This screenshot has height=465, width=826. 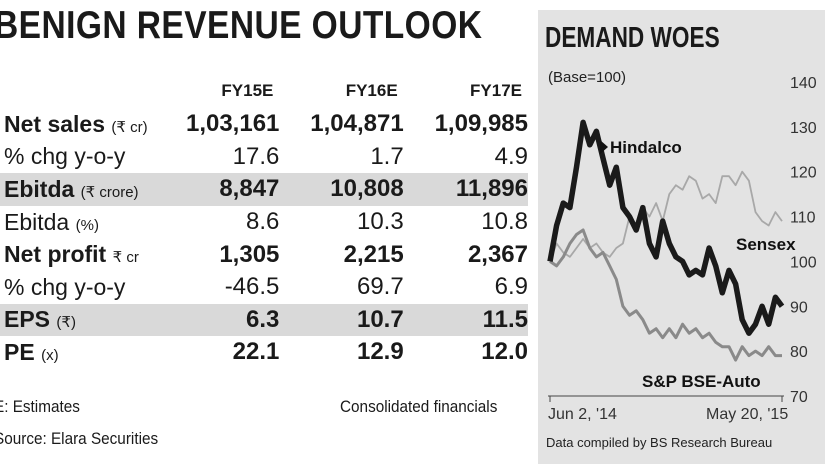 I want to click on y-tick-label: 120, so click(x=803, y=173).